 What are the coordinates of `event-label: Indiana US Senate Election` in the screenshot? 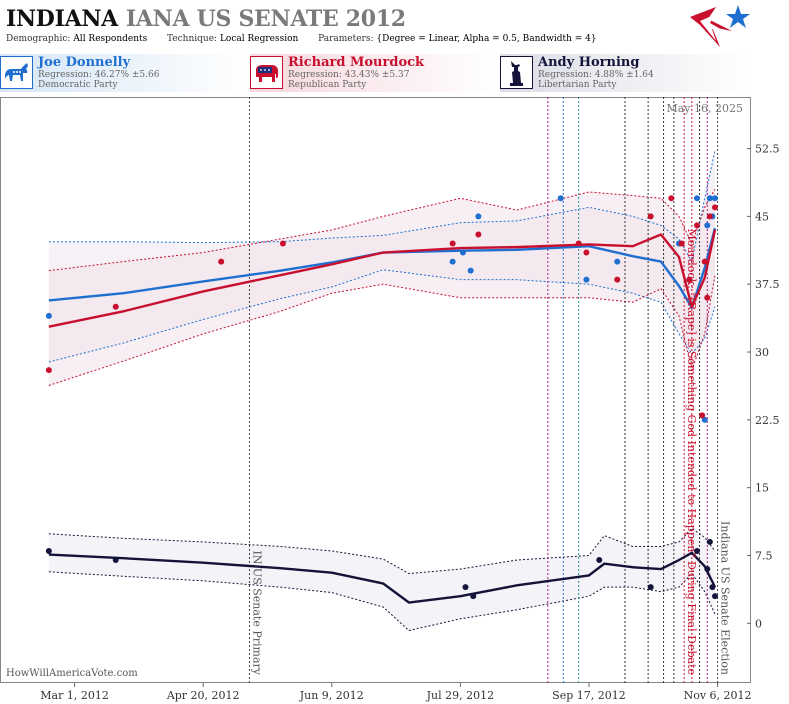 It's located at (725, 598).